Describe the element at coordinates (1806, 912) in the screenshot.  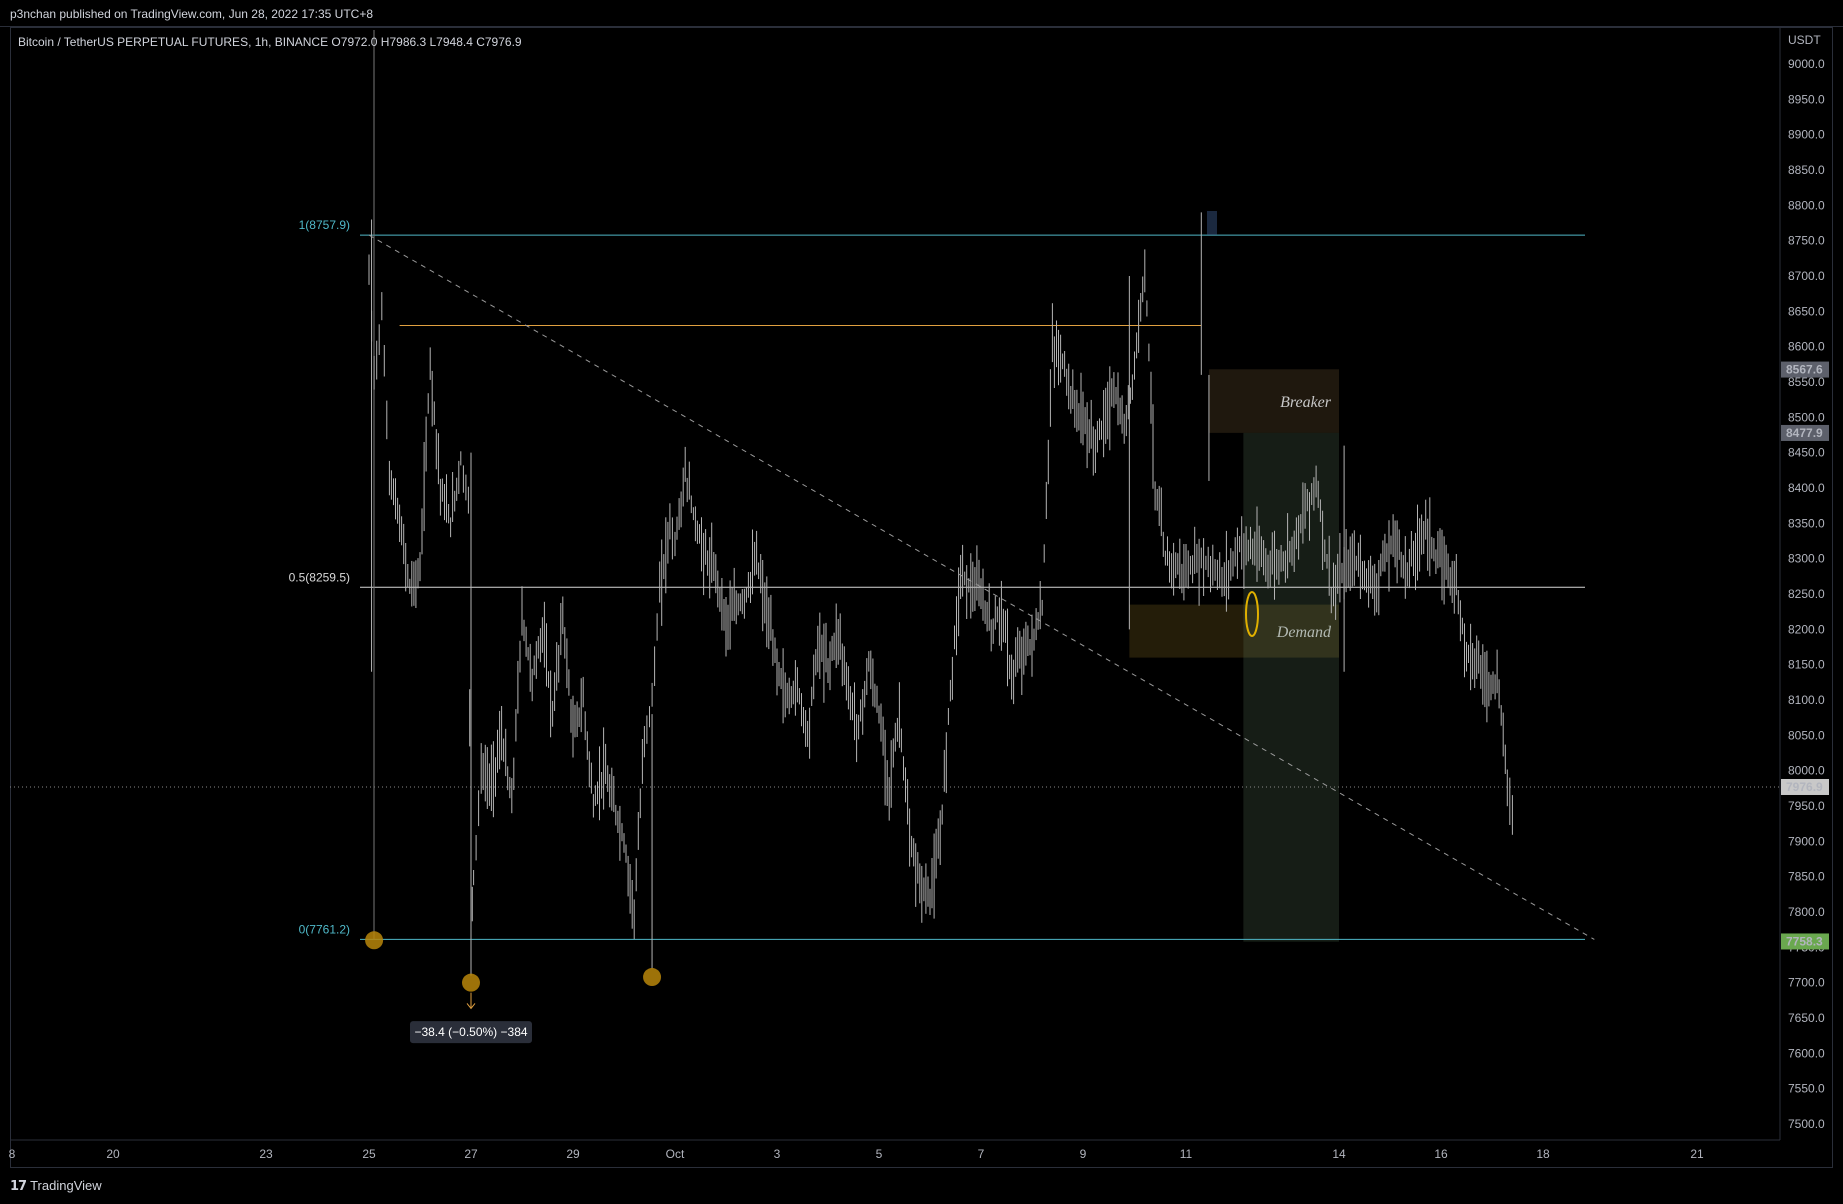
I see `y-tick-label: 7800.0` at that location.